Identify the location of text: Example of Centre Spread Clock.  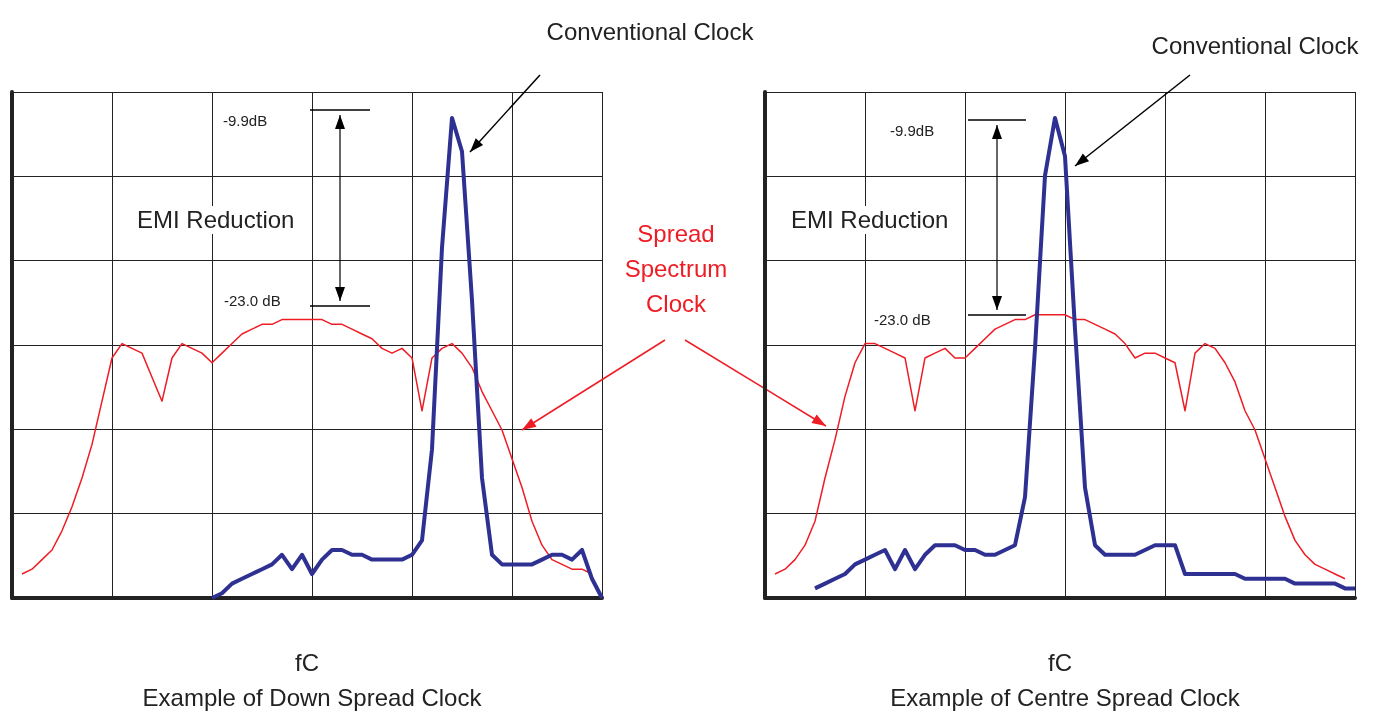
(1065, 697).